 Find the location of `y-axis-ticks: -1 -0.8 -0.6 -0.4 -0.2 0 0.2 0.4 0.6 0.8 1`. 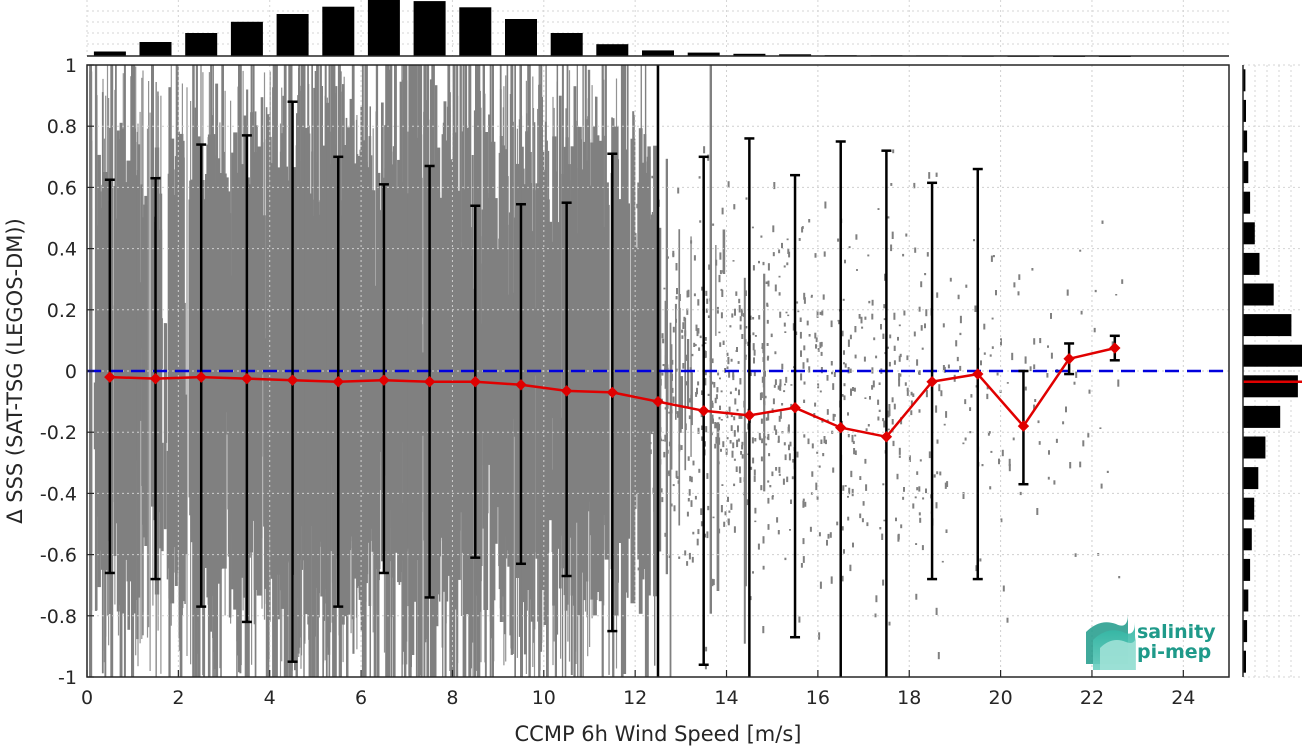

y-axis-ticks: -1 -0.8 -0.6 -0.4 -0.2 0 0.2 0.4 0.6 0.8 1 is located at coordinates (67, 372).